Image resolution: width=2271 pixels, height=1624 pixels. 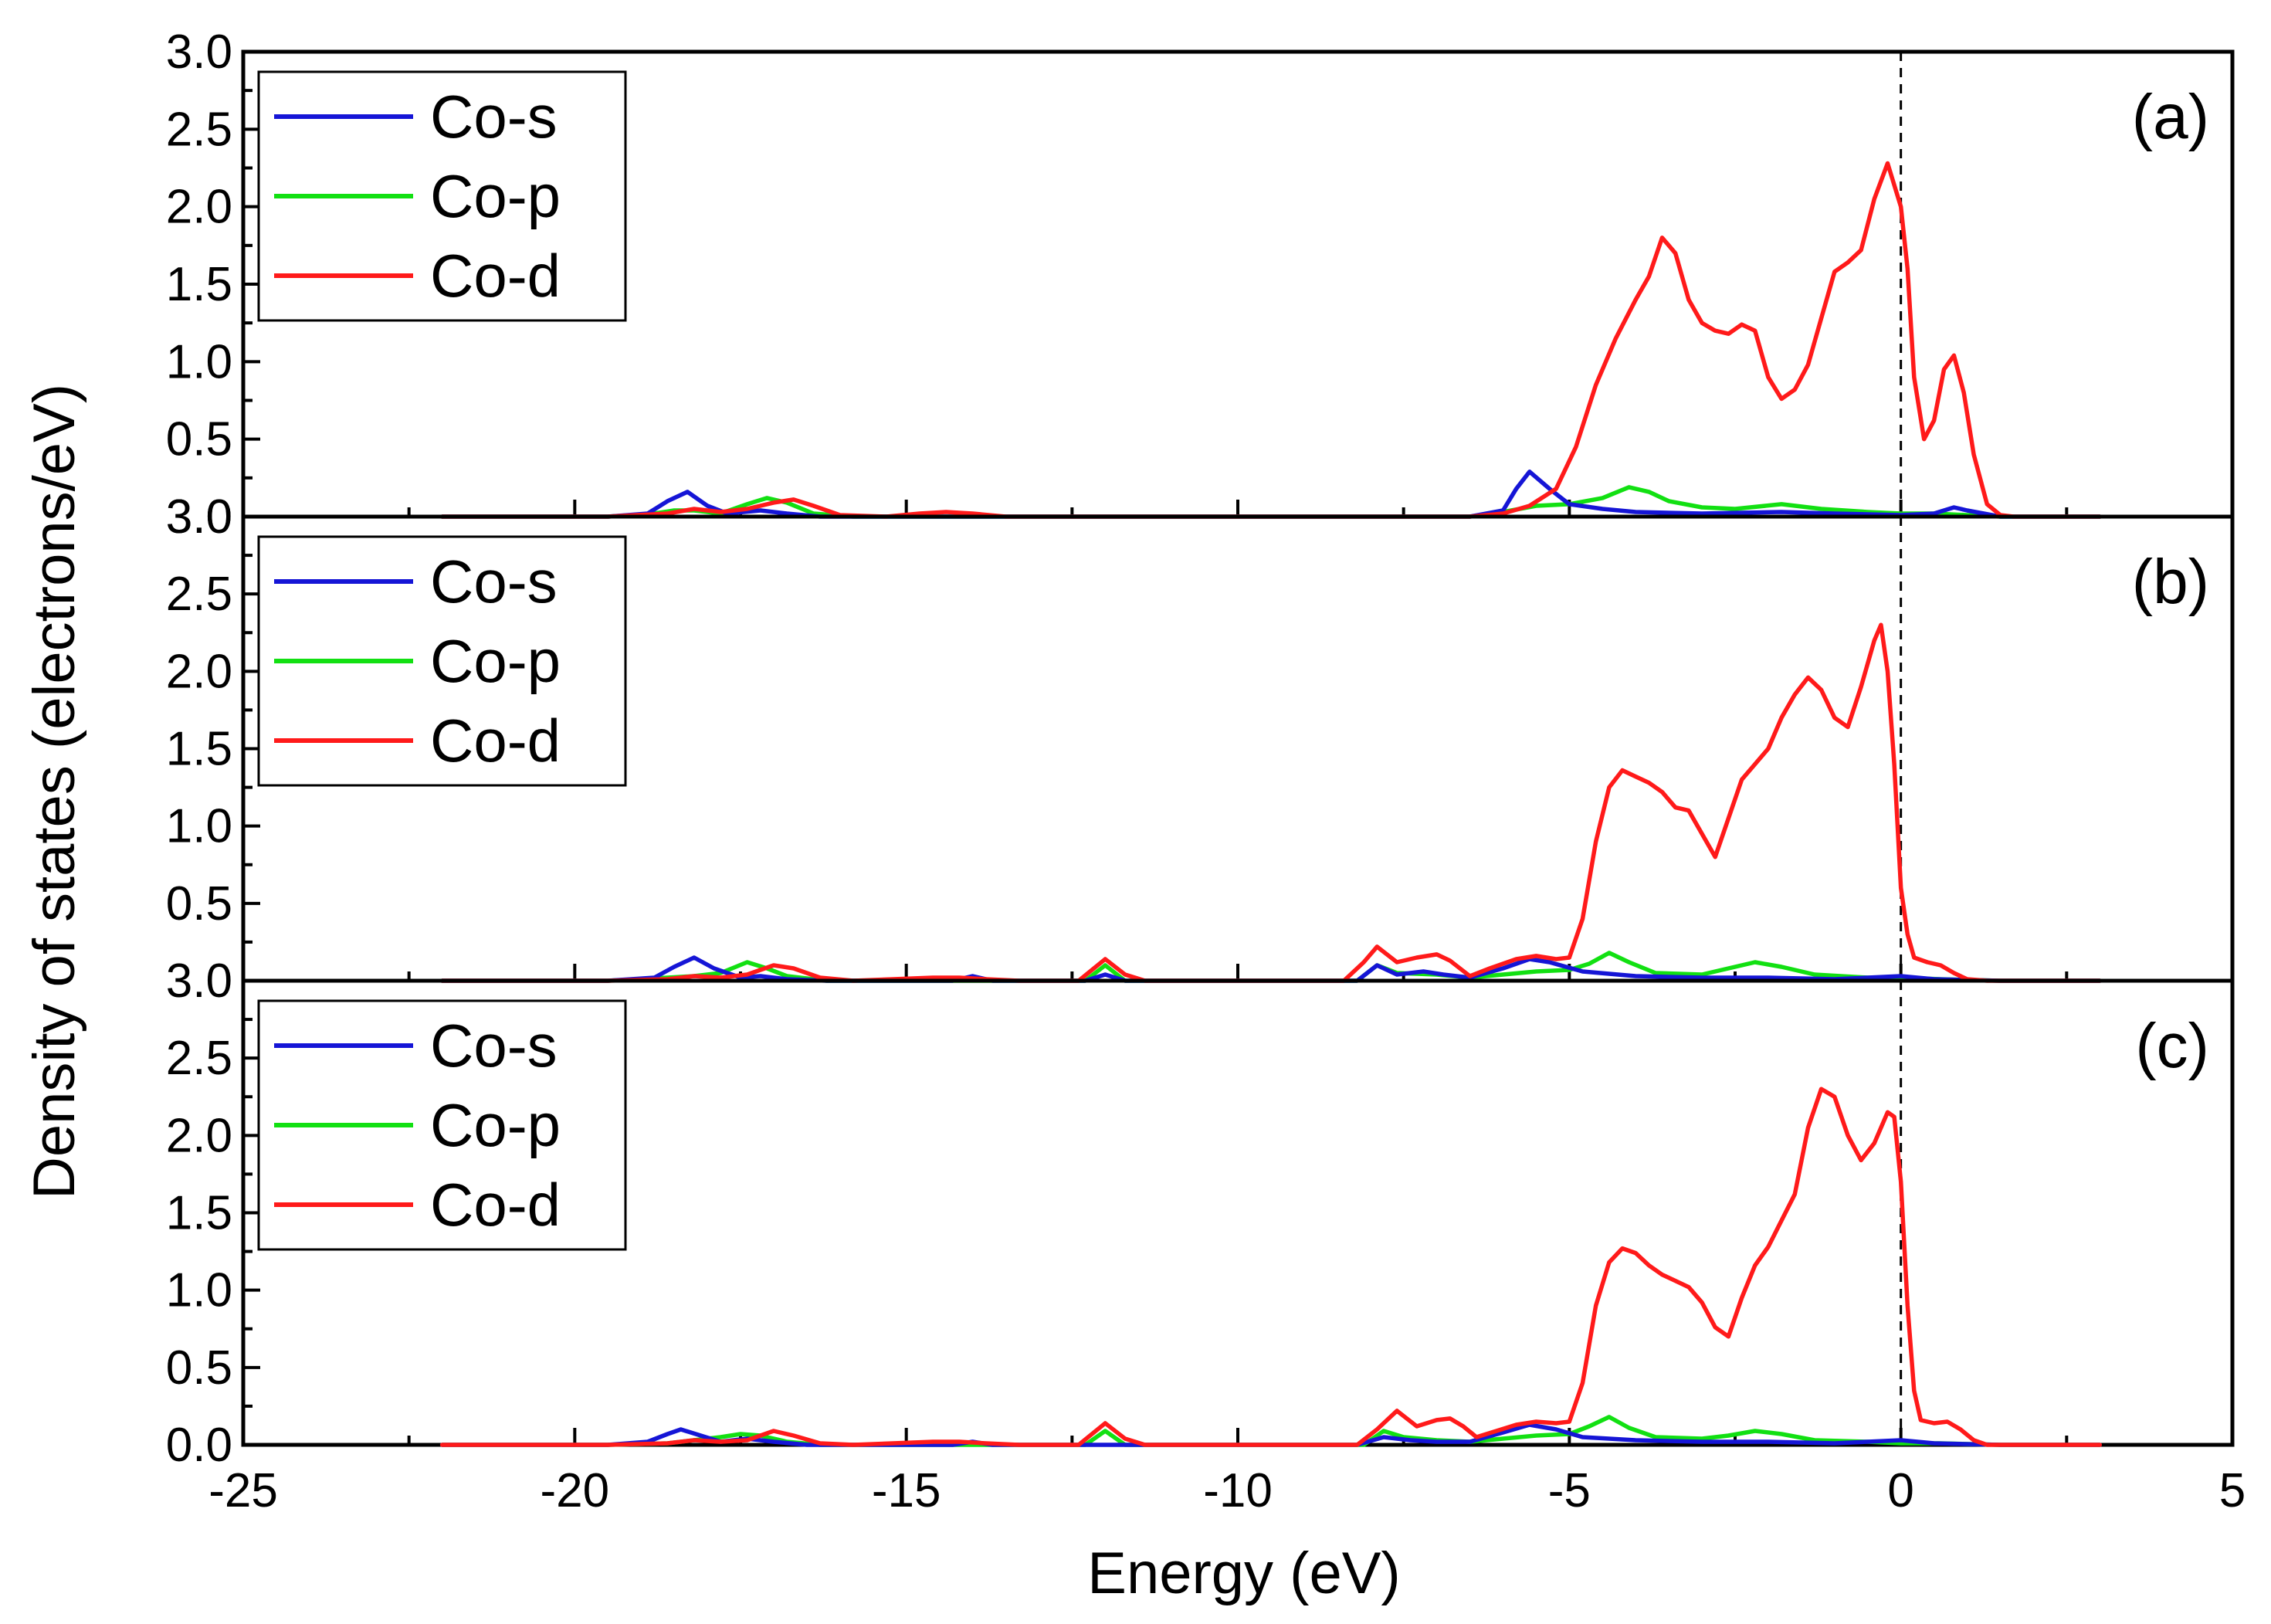 I want to click on x-tick-label: 0, so click(x=1900, y=1490).